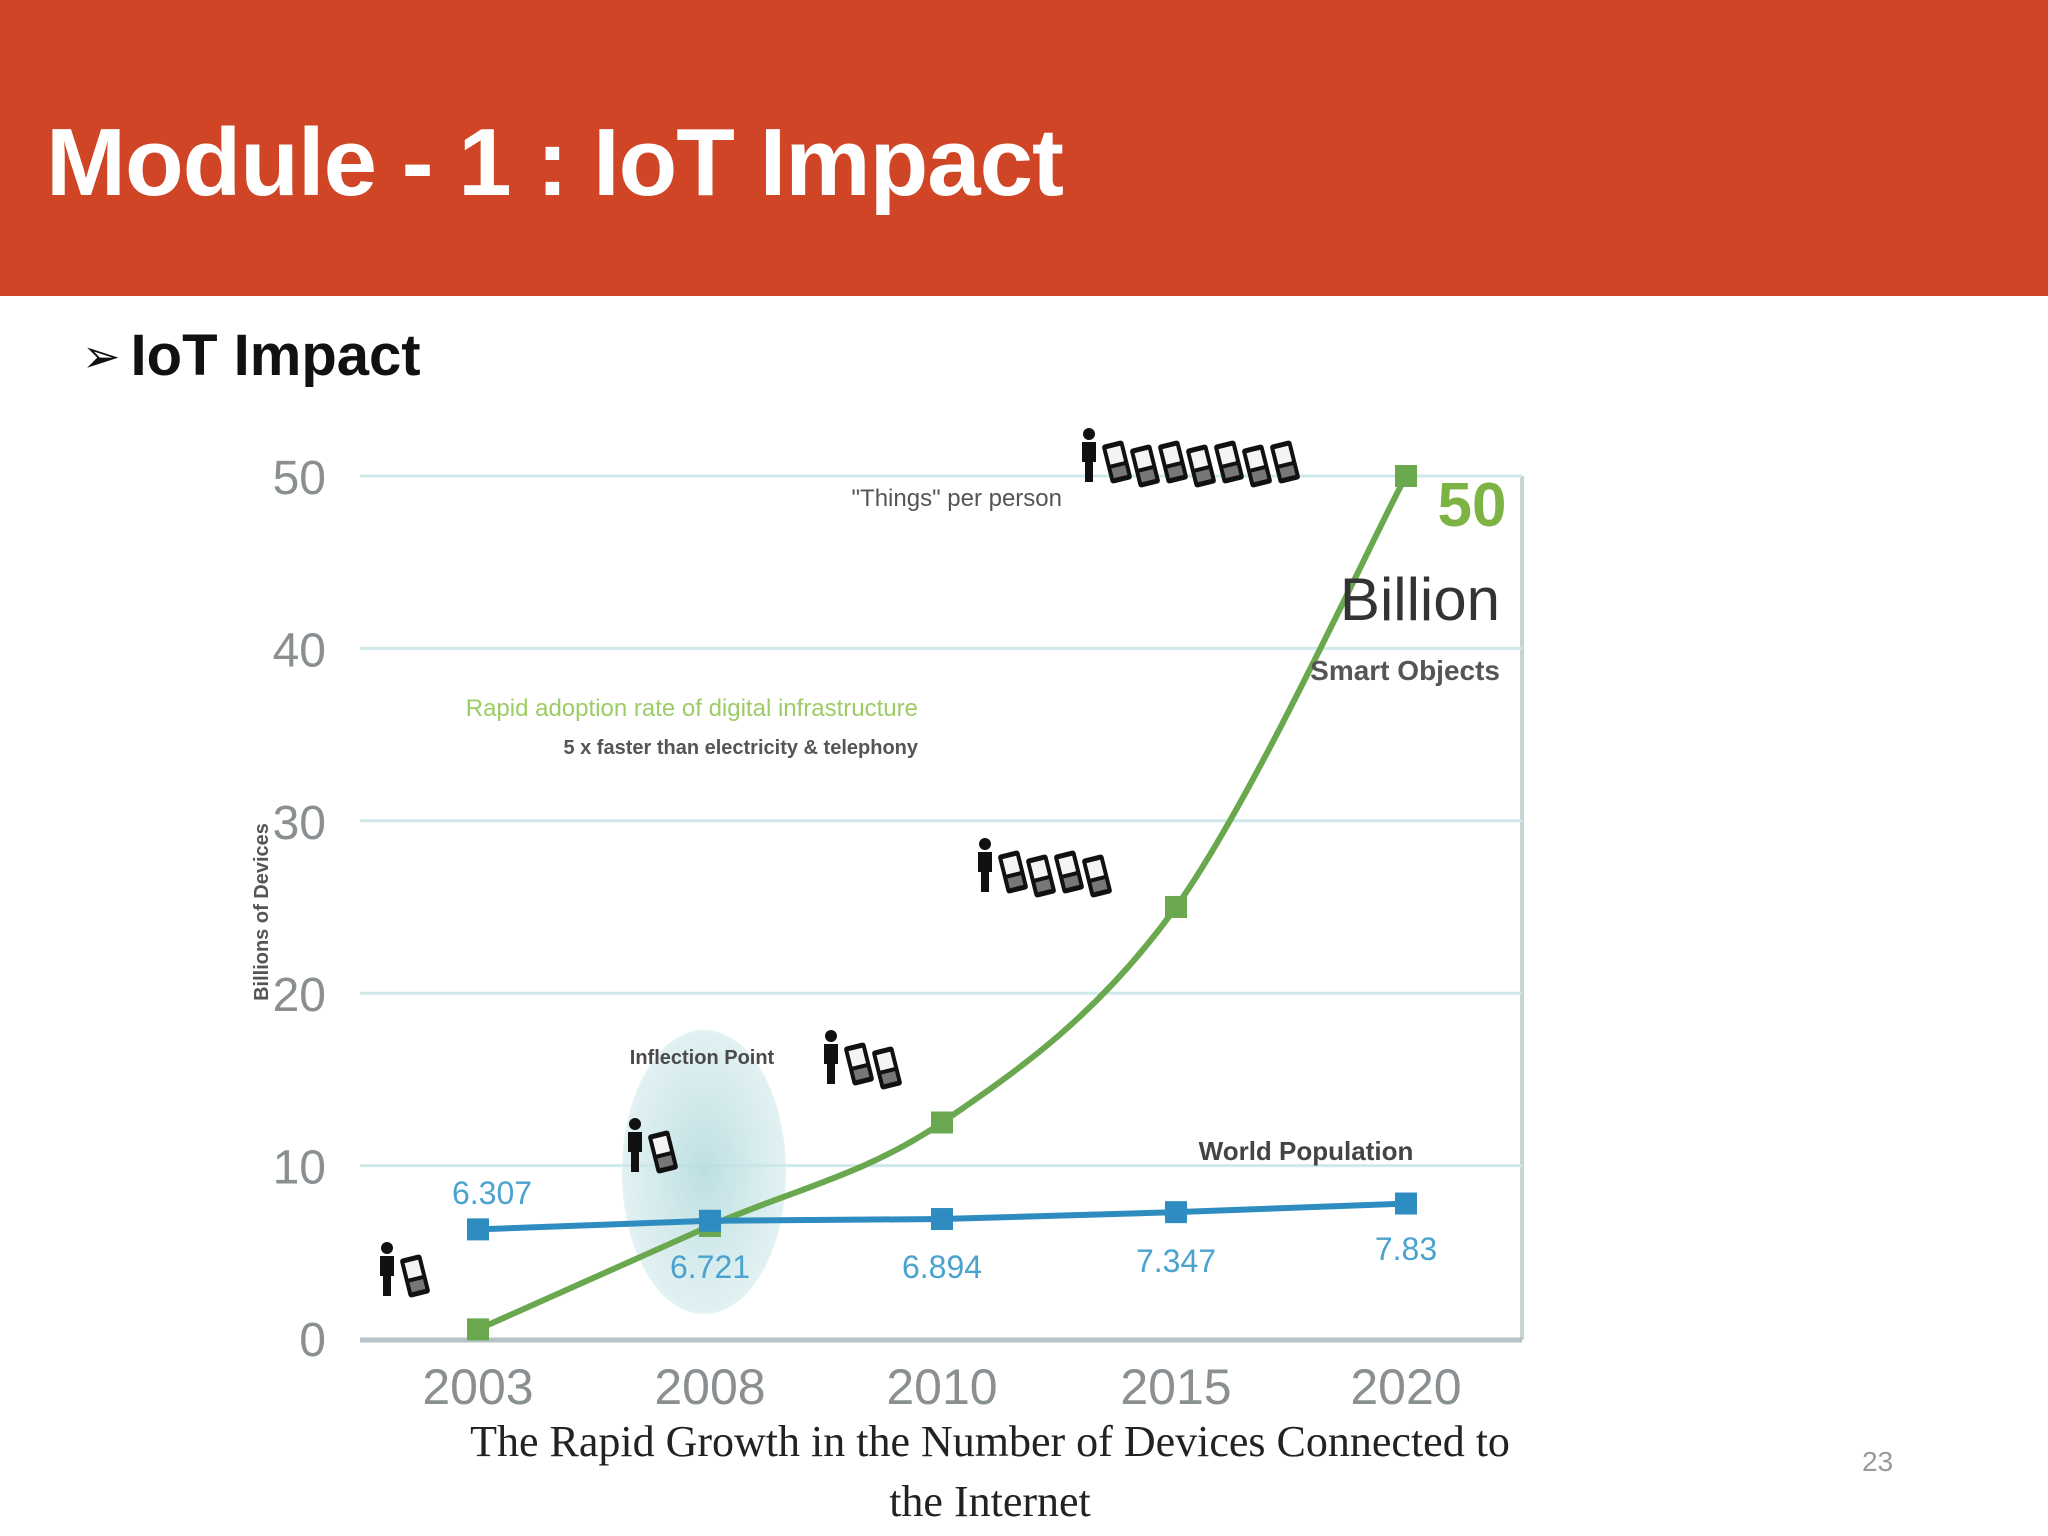 This screenshot has width=2048, height=1536. I want to click on x-tick-label-2020: 2020, so click(1405, 1387).